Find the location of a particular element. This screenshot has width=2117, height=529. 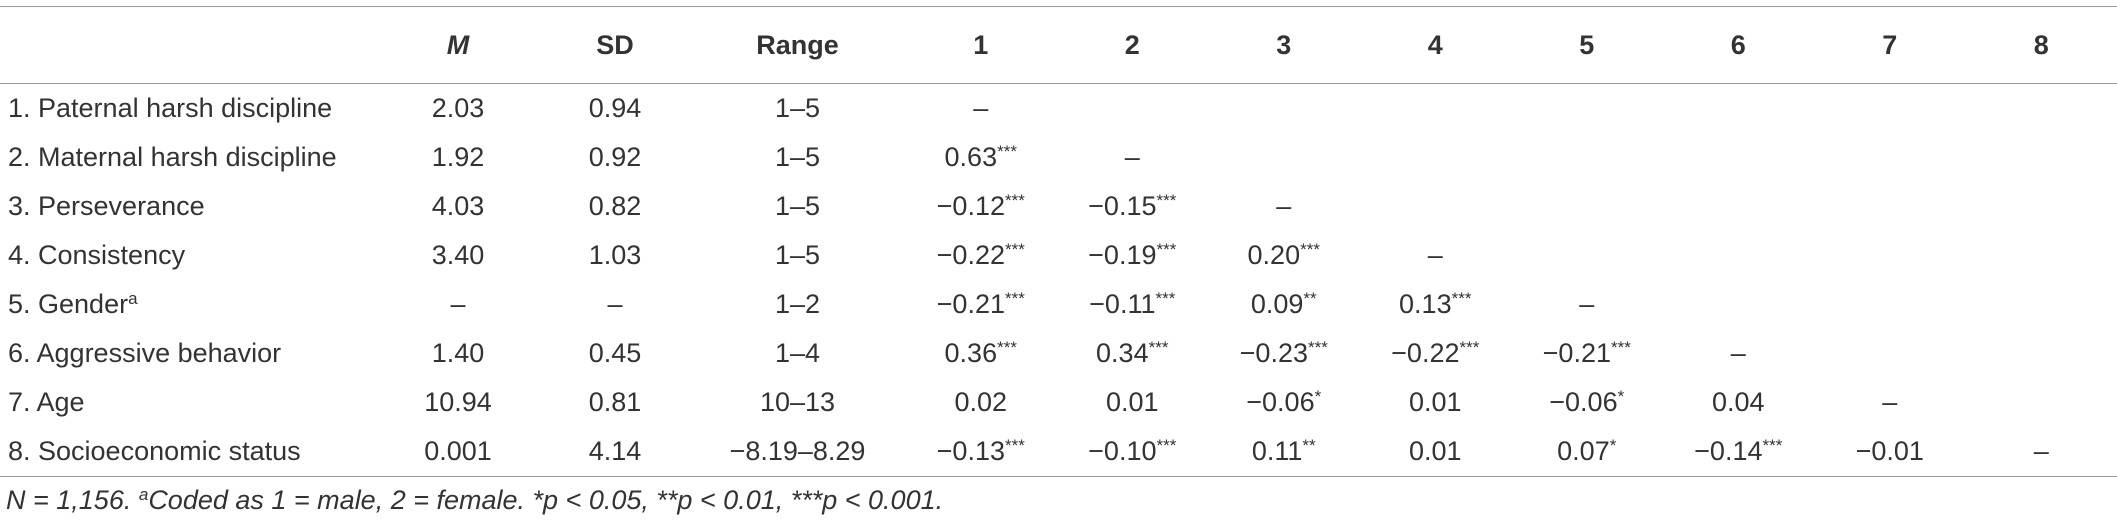

cell-text: −0.11 is located at coordinates (1122, 304).